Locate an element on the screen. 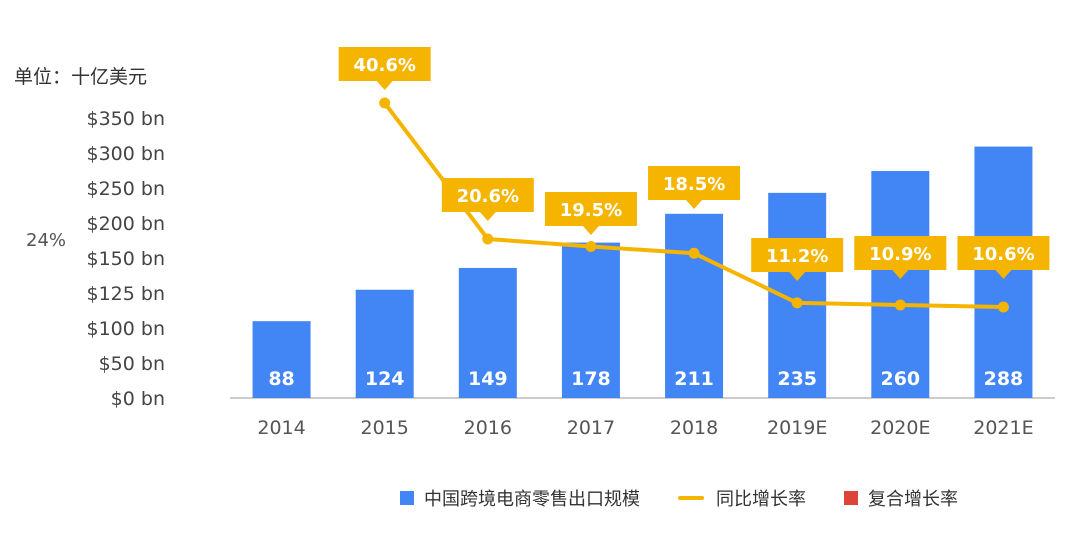 This screenshot has height=537, width=1080. legend: 中国跨境电商零售出口规模 同比增长率 复合增长率 is located at coordinates (698, 498).